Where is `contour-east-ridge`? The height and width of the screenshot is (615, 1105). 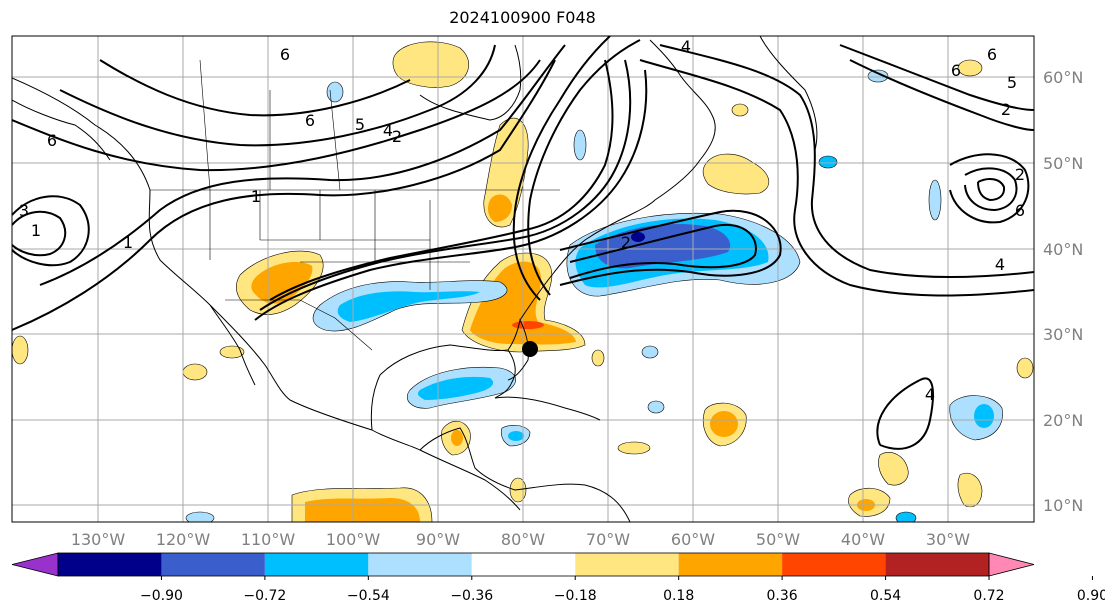 contour-east-ridge is located at coordinates (836, 178).